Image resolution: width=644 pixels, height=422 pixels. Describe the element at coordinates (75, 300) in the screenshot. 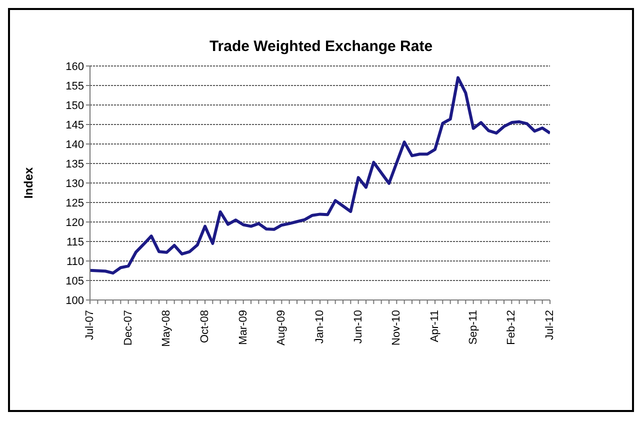

I see `y-tick-label: 100` at that location.